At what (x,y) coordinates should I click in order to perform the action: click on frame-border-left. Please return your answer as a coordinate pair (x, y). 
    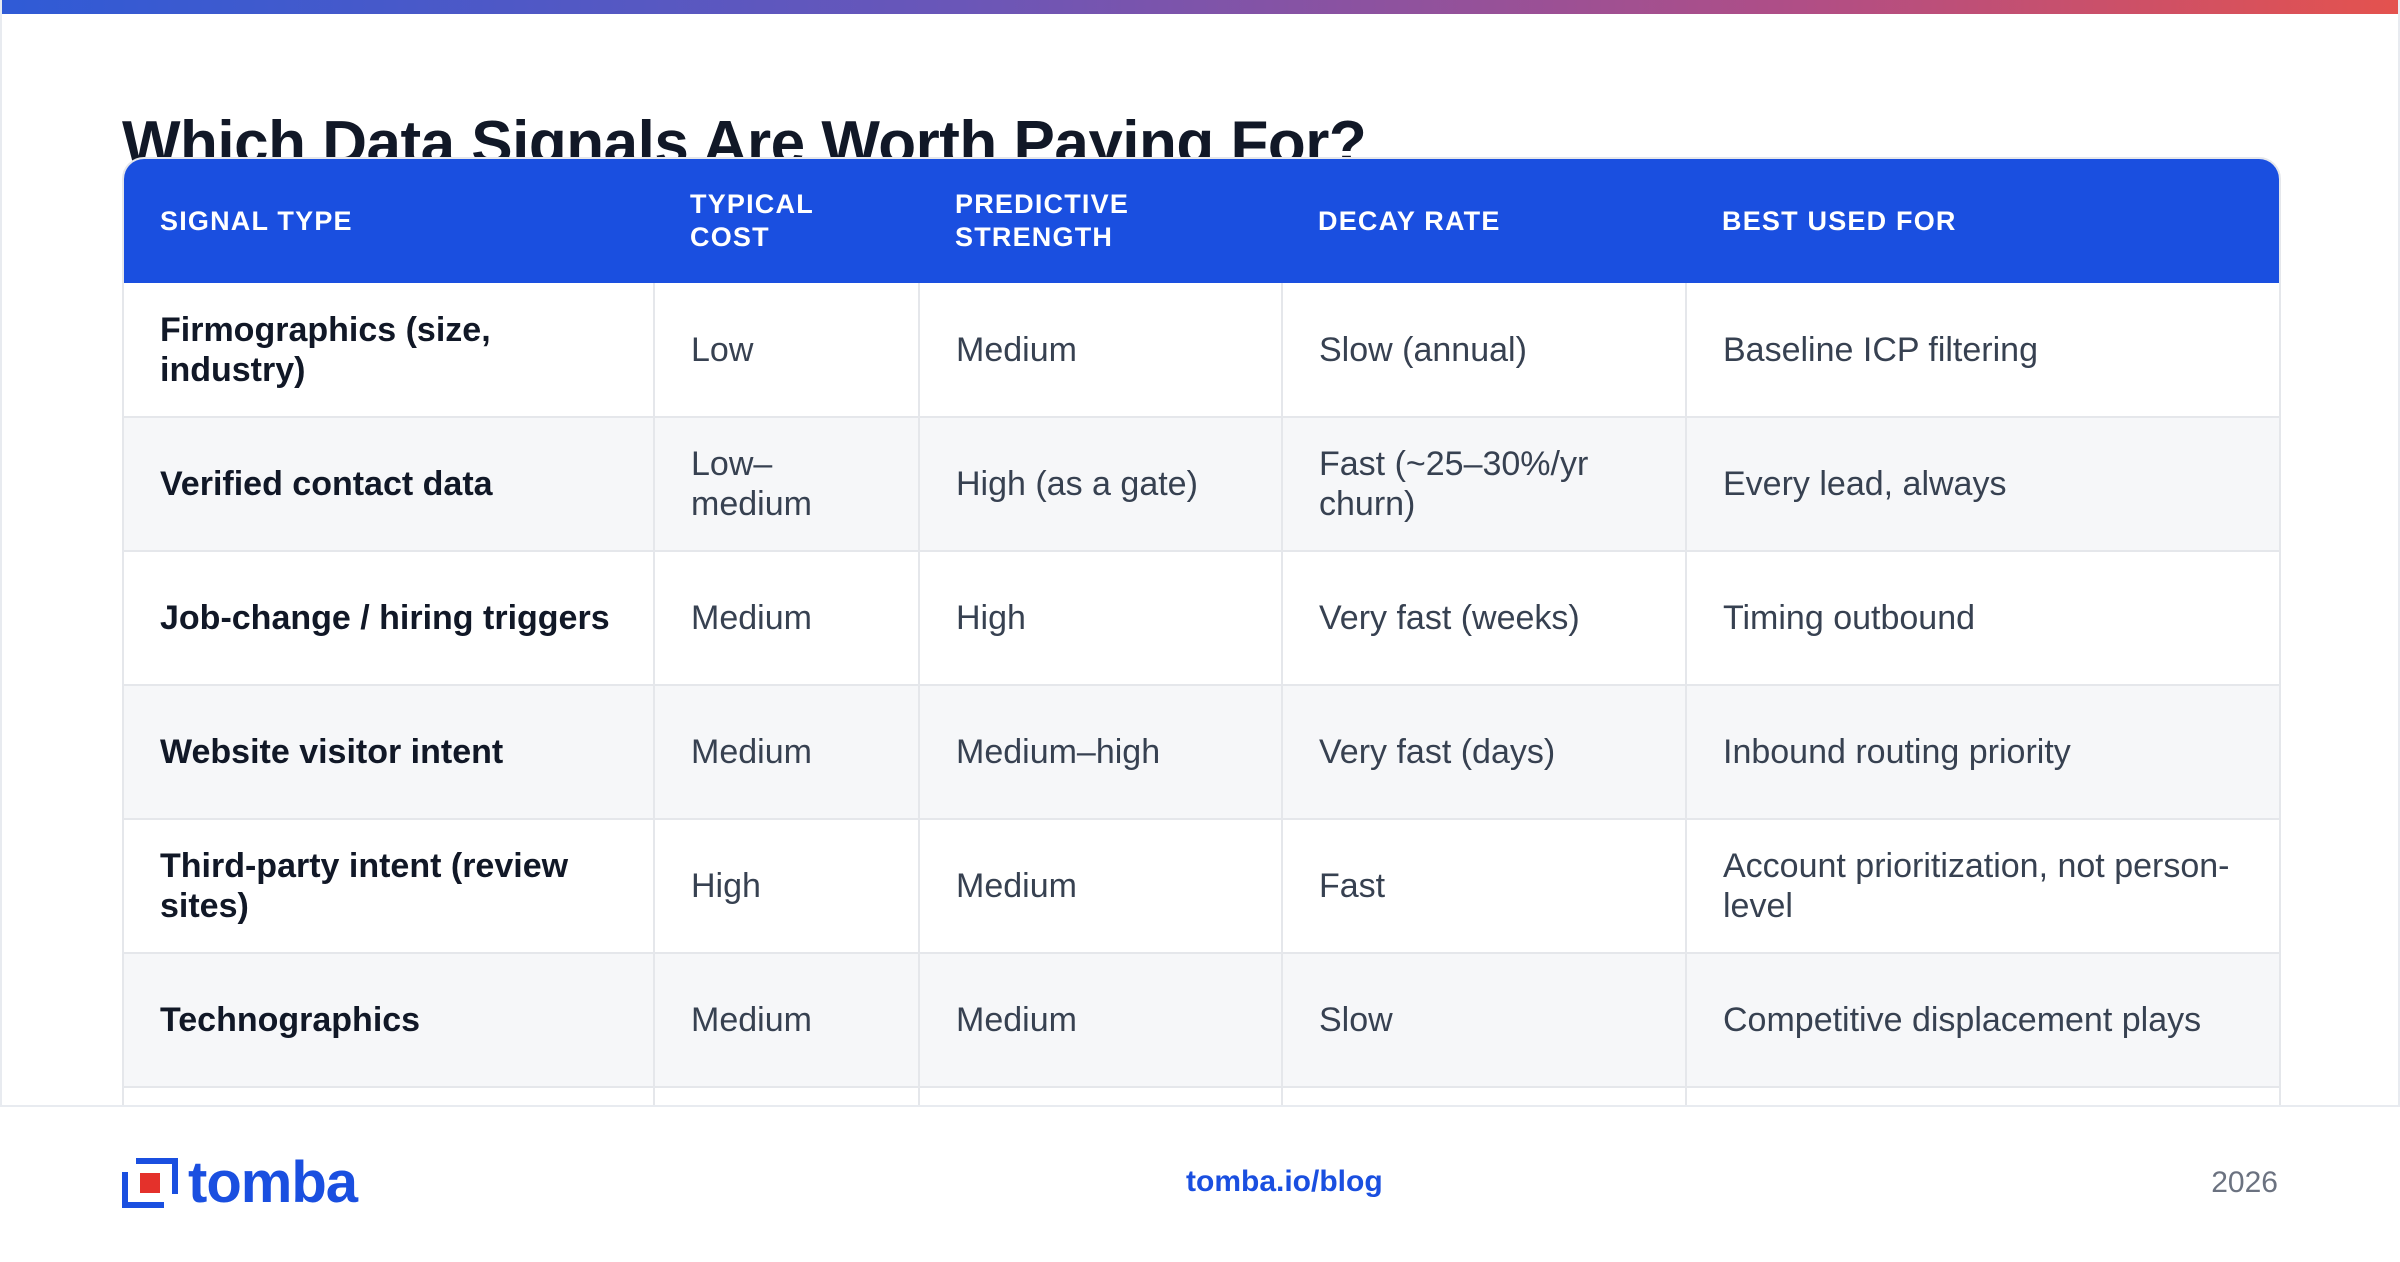
    Looking at the image, I should click on (1, 630).